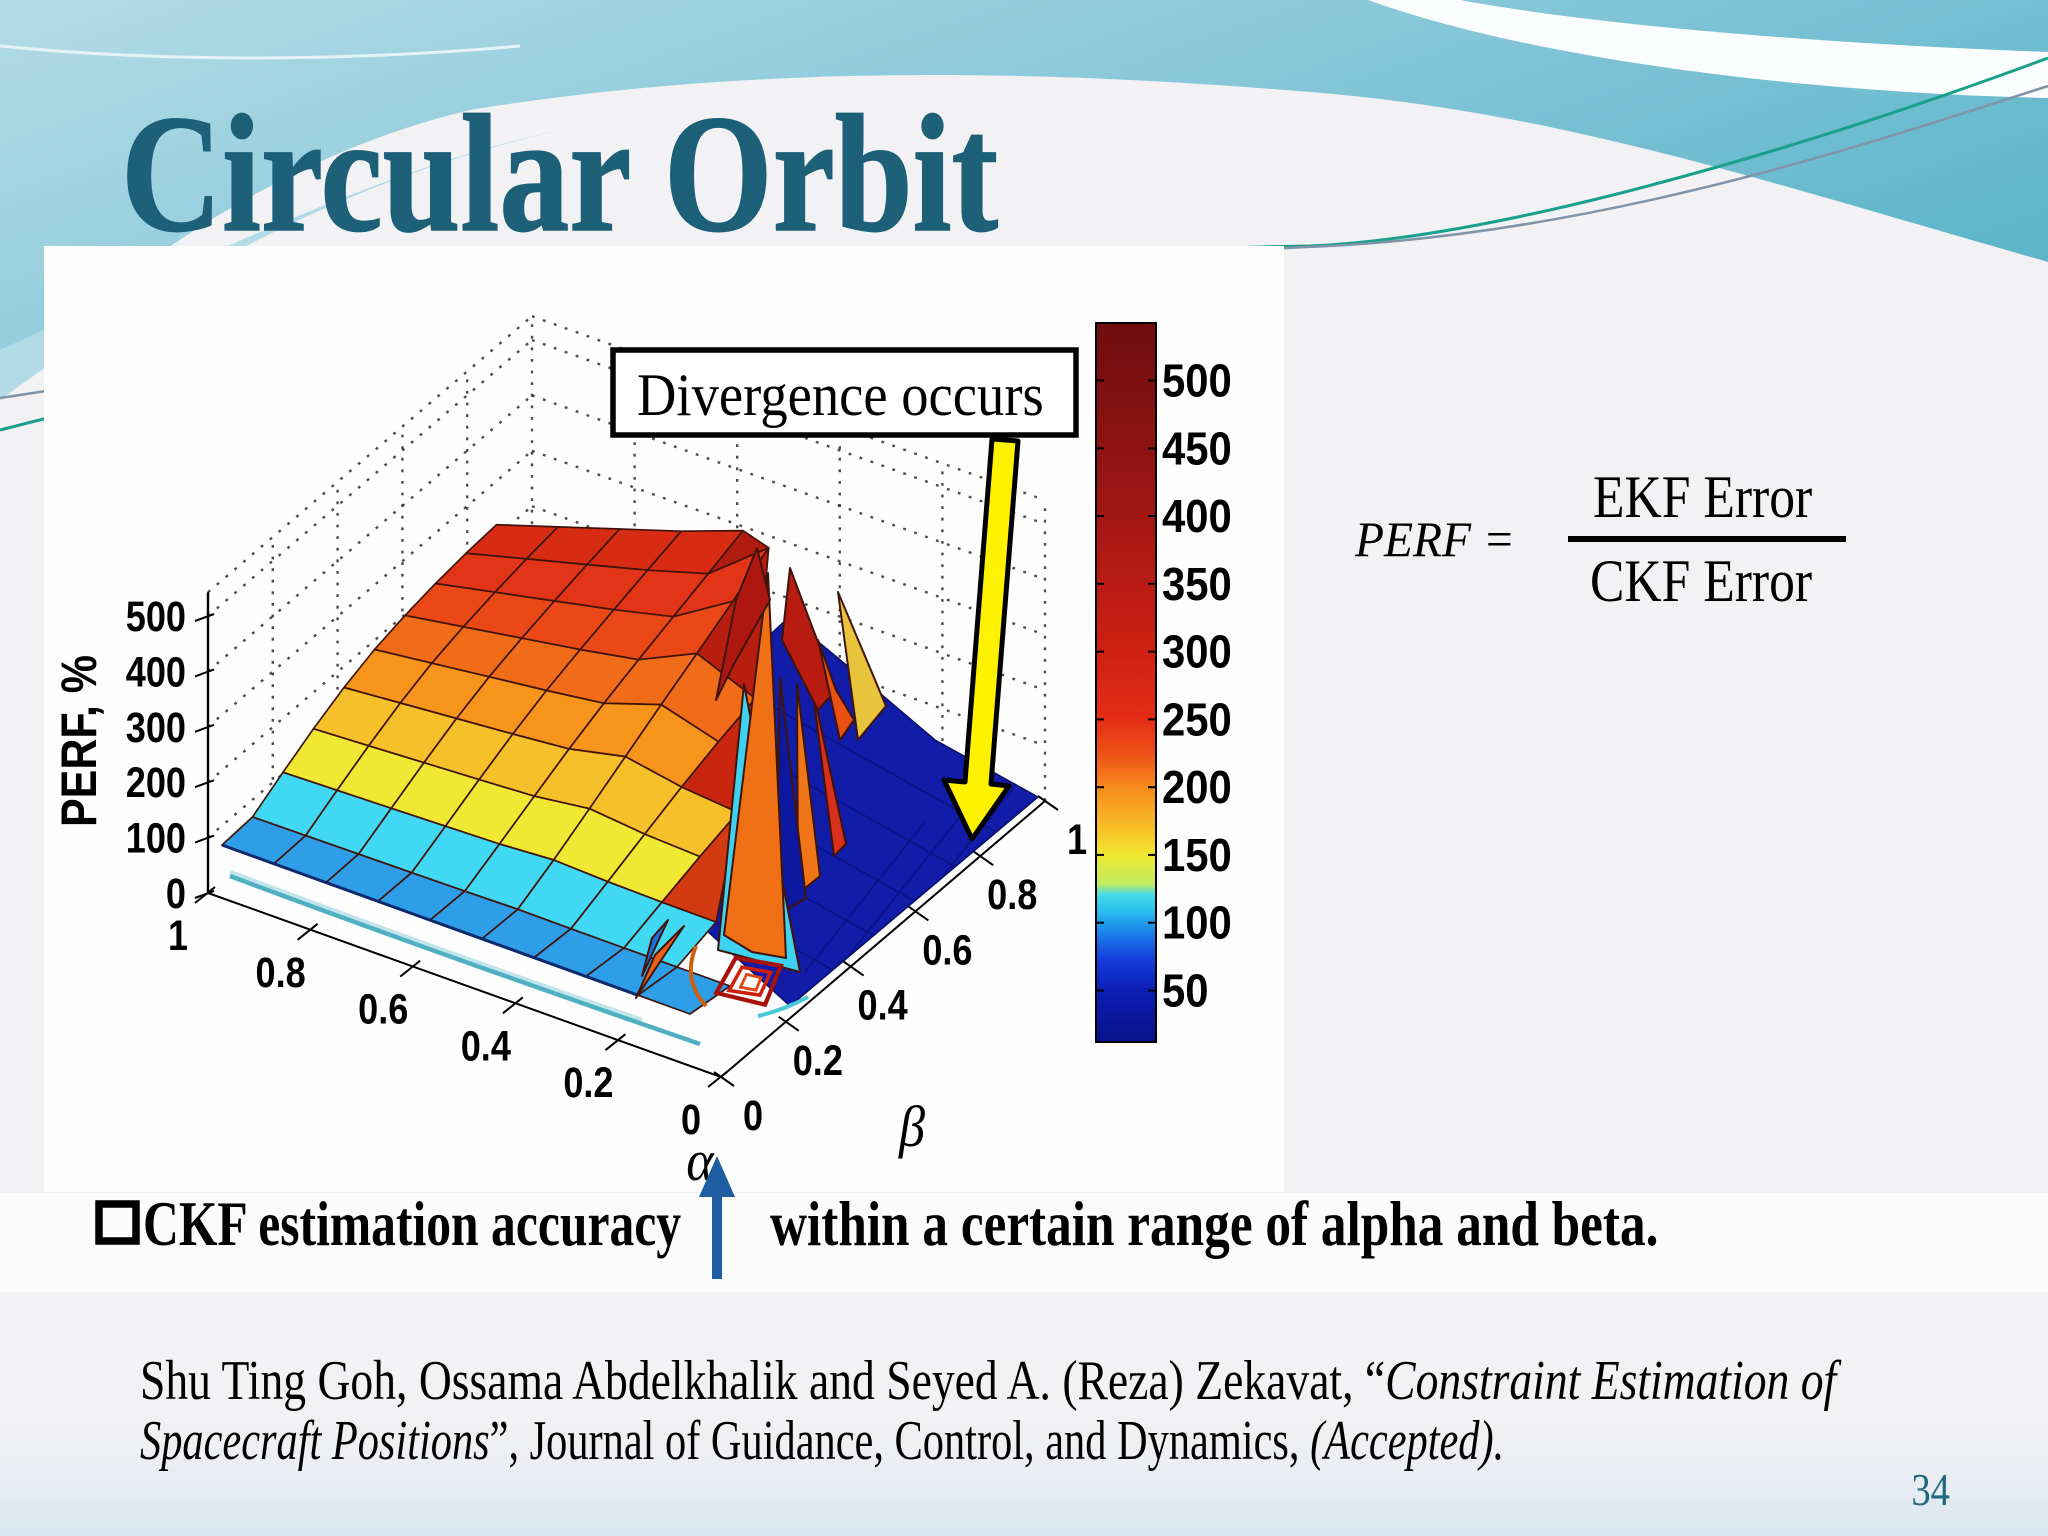  I want to click on svg-text: EKF Error, so click(1703, 497).